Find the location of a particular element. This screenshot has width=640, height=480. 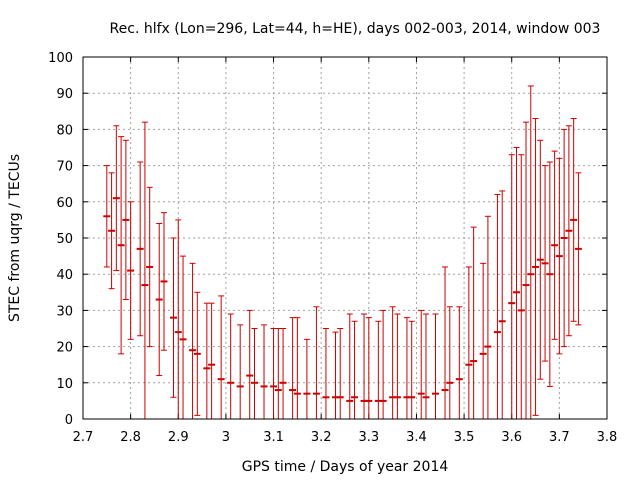

x-tick-label: 3.1 is located at coordinates (273, 437).